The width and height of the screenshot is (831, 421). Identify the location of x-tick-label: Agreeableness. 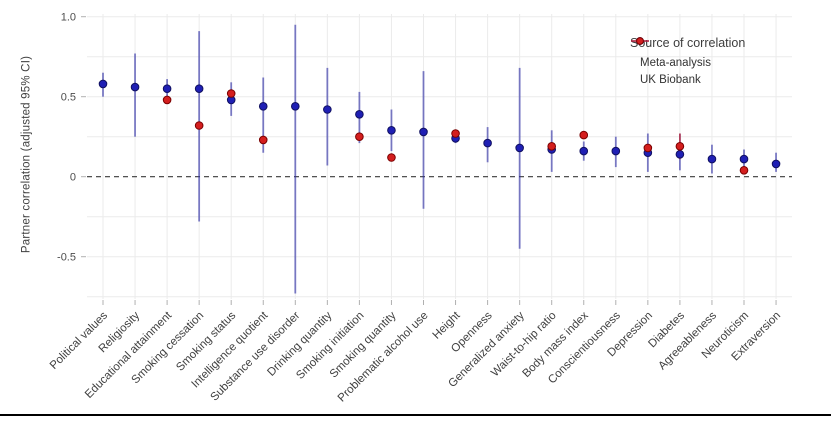
(687, 340).